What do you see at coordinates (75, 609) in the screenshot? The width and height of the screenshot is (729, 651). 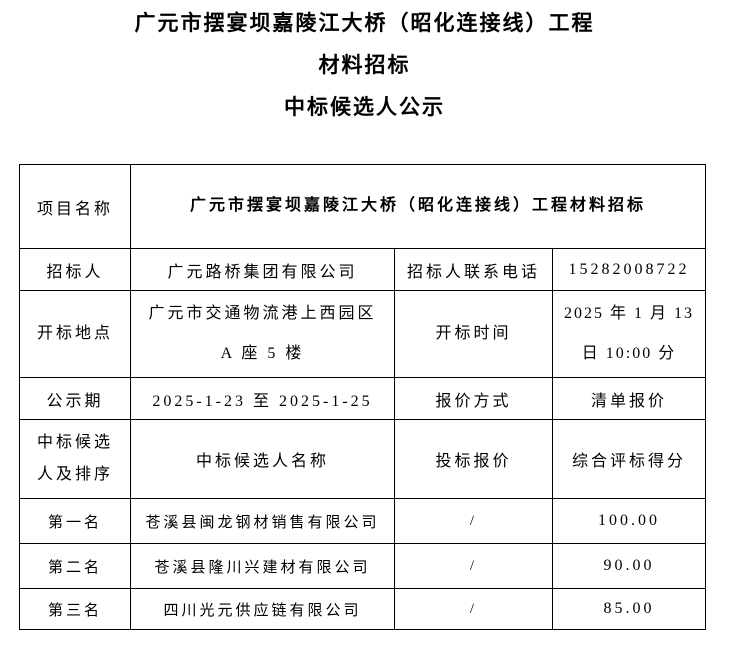 I see `candidate-rank-cell: 第三名` at bounding box center [75, 609].